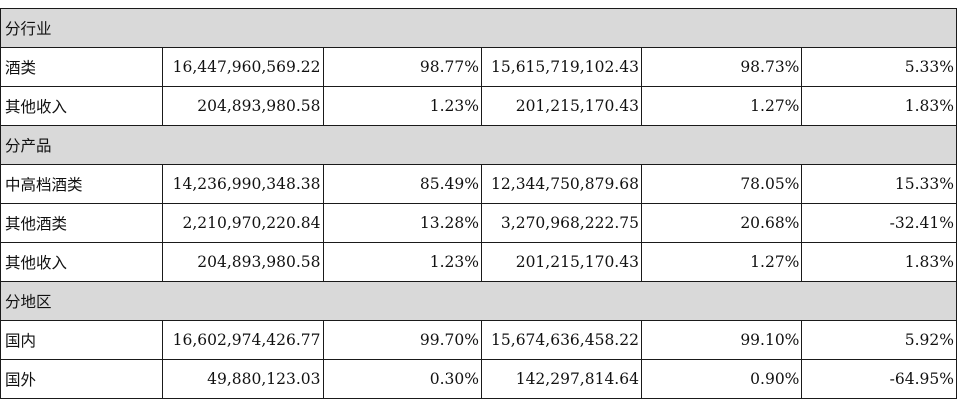 The image size is (957, 413). What do you see at coordinates (242, 184) in the screenshot?
I see `cell-amount-current: 14,236,990,348.38` at bounding box center [242, 184].